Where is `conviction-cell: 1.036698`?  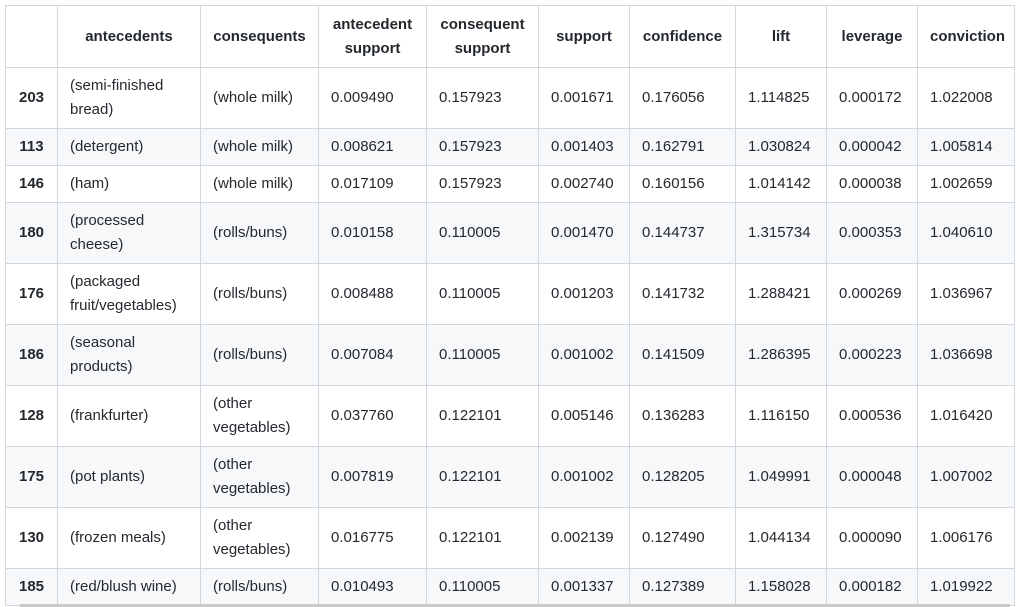
conviction-cell: 1.036698 is located at coordinates (966, 355).